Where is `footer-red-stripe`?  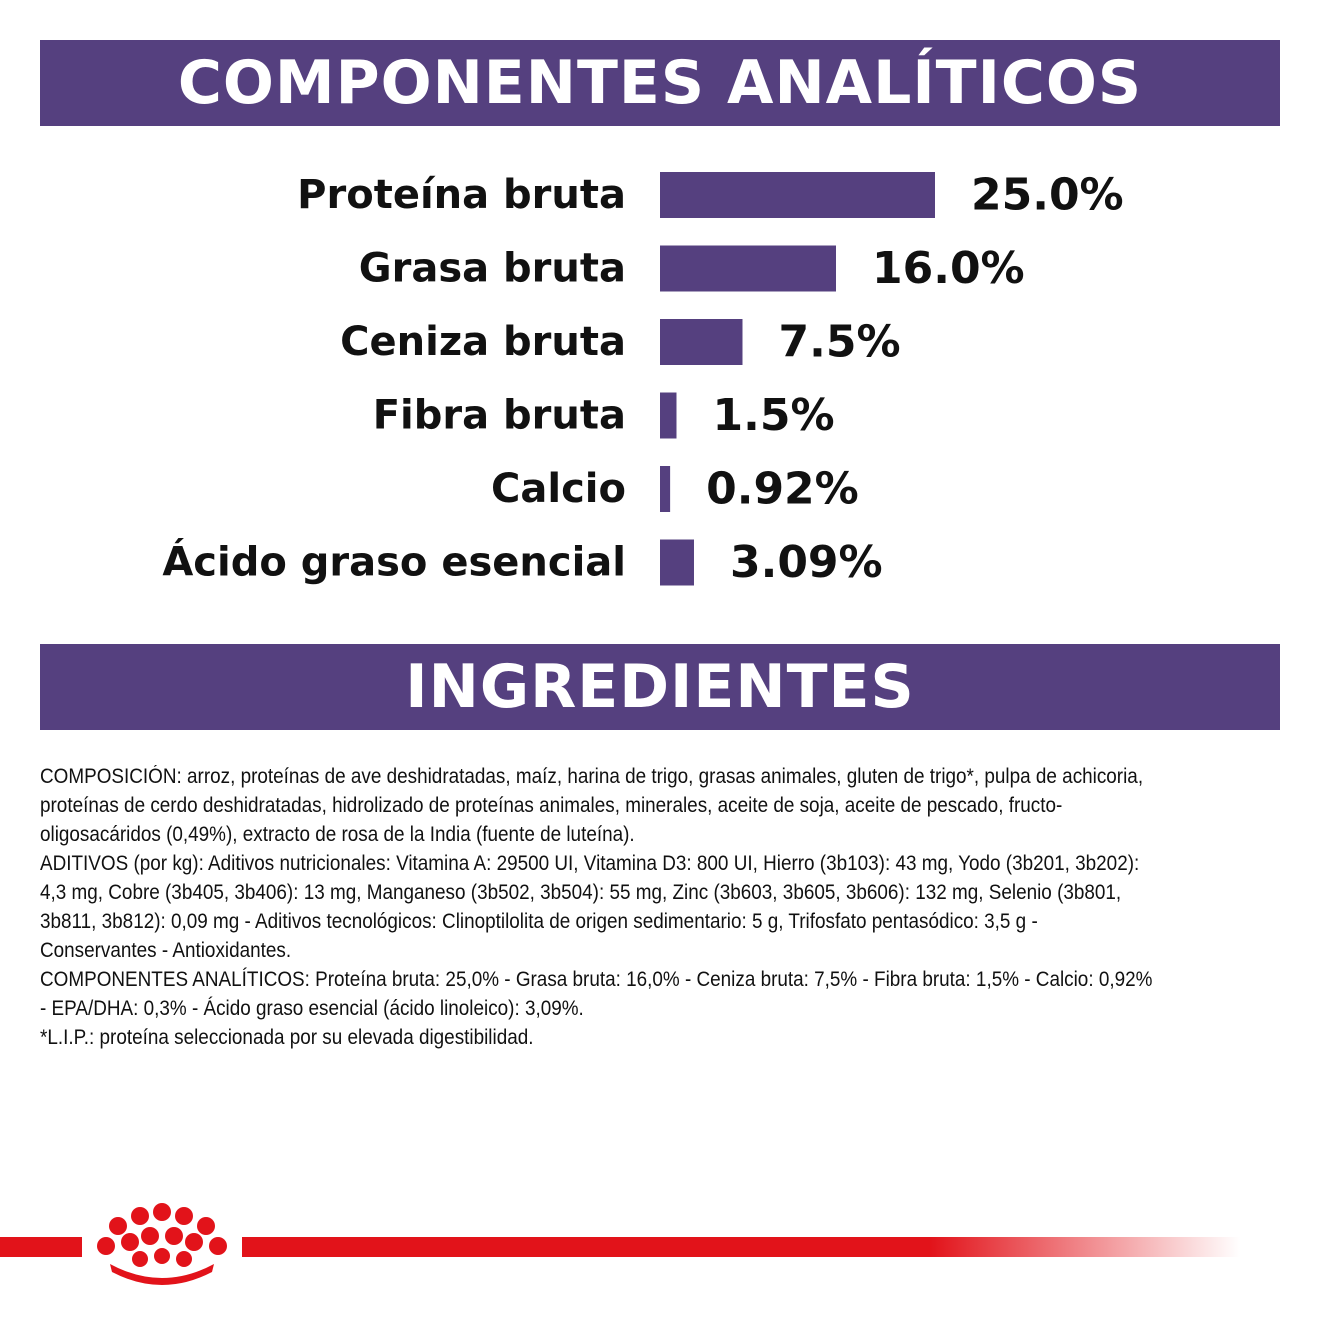 footer-red-stripe is located at coordinates (620, 1247).